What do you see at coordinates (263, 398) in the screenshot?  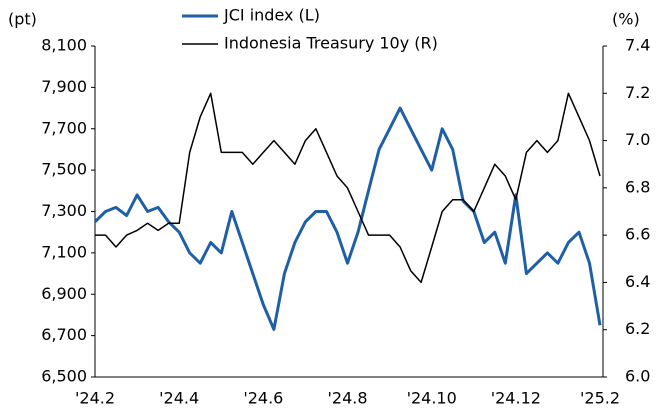 I see `x-tick-label: '24.6` at bounding box center [263, 398].